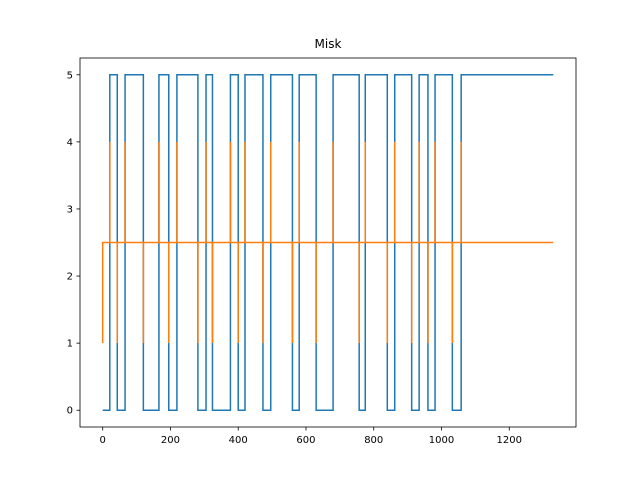  What do you see at coordinates (509, 440) in the screenshot?
I see `x-tick-label: 1200` at bounding box center [509, 440].